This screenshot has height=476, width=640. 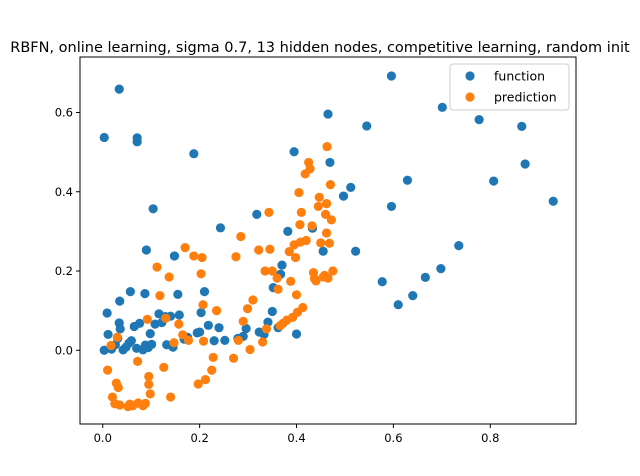 What do you see at coordinates (470, 97) in the screenshot?
I see `legend-marker-prediction` at bounding box center [470, 97].